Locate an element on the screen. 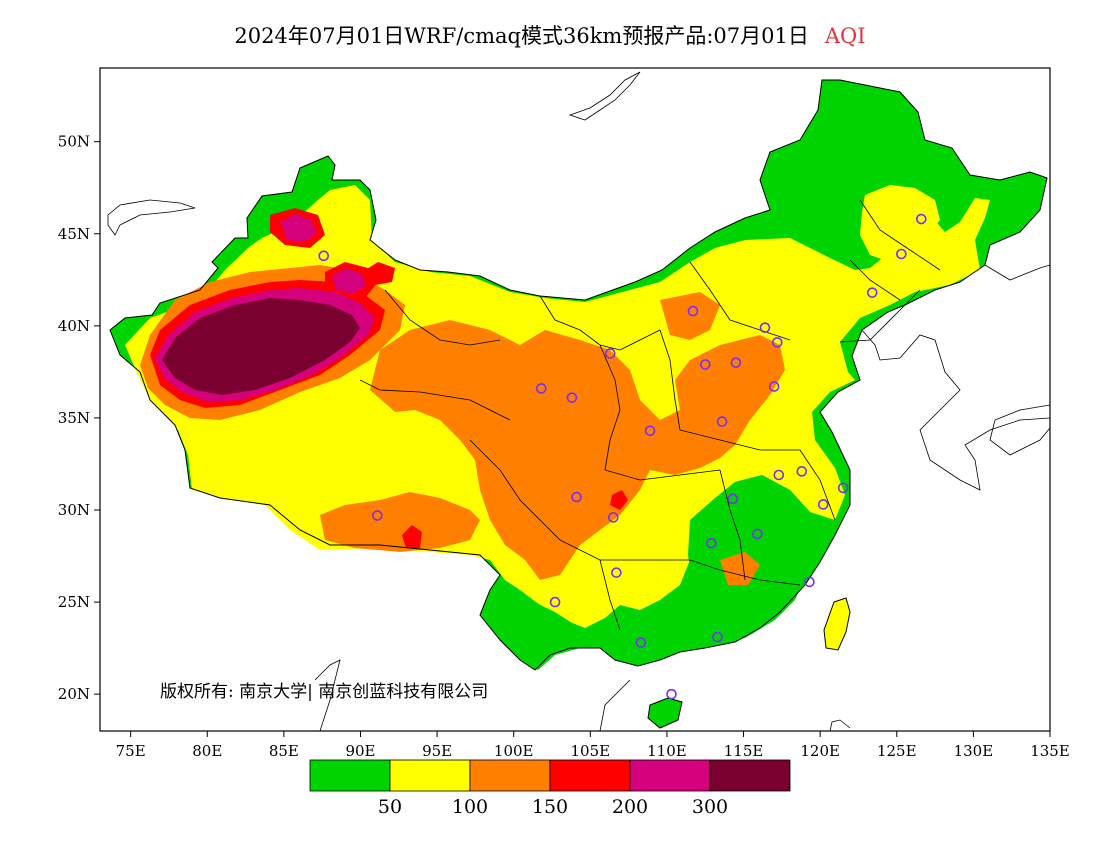  lat-tick-label: 50N is located at coordinates (74, 142).